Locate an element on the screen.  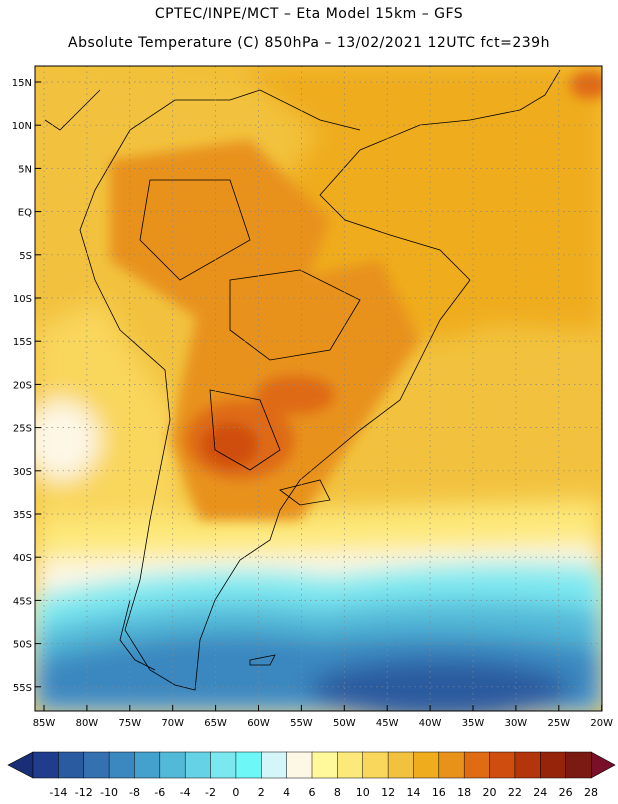
lat-label: 5S is located at coordinates (25, 256).